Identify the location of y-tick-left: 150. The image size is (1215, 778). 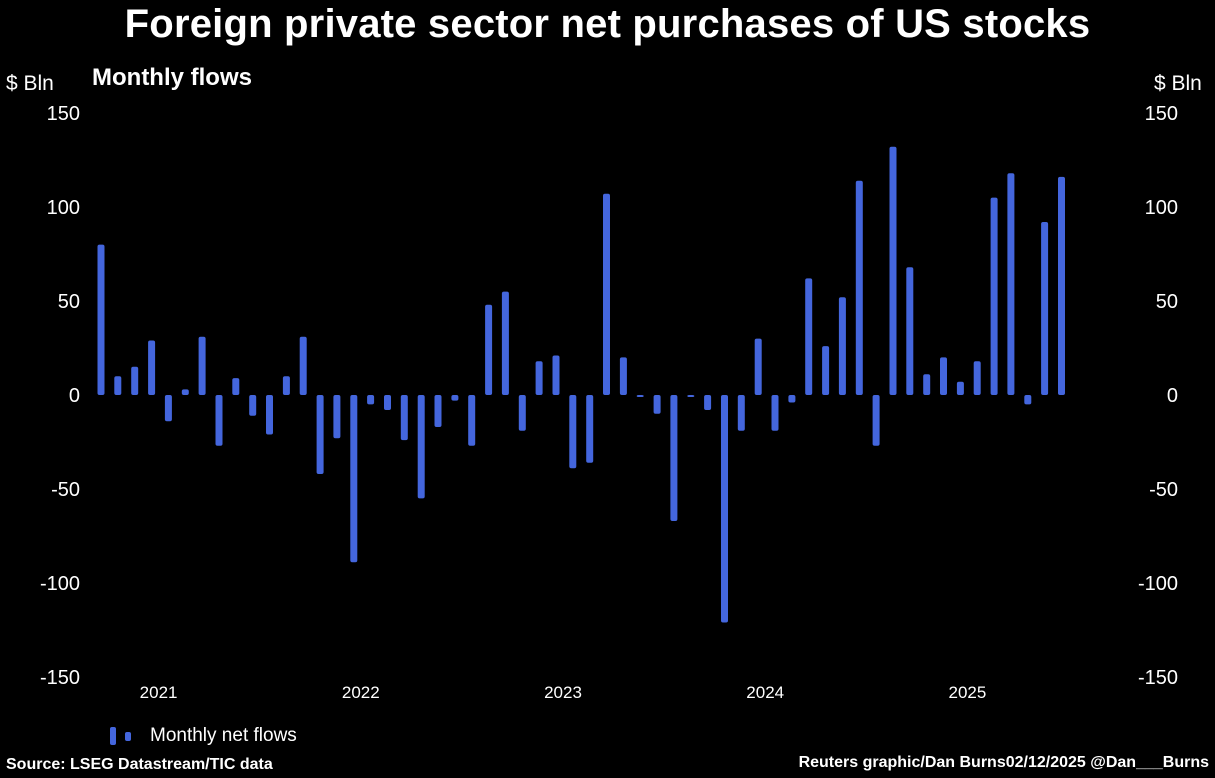
(63, 114).